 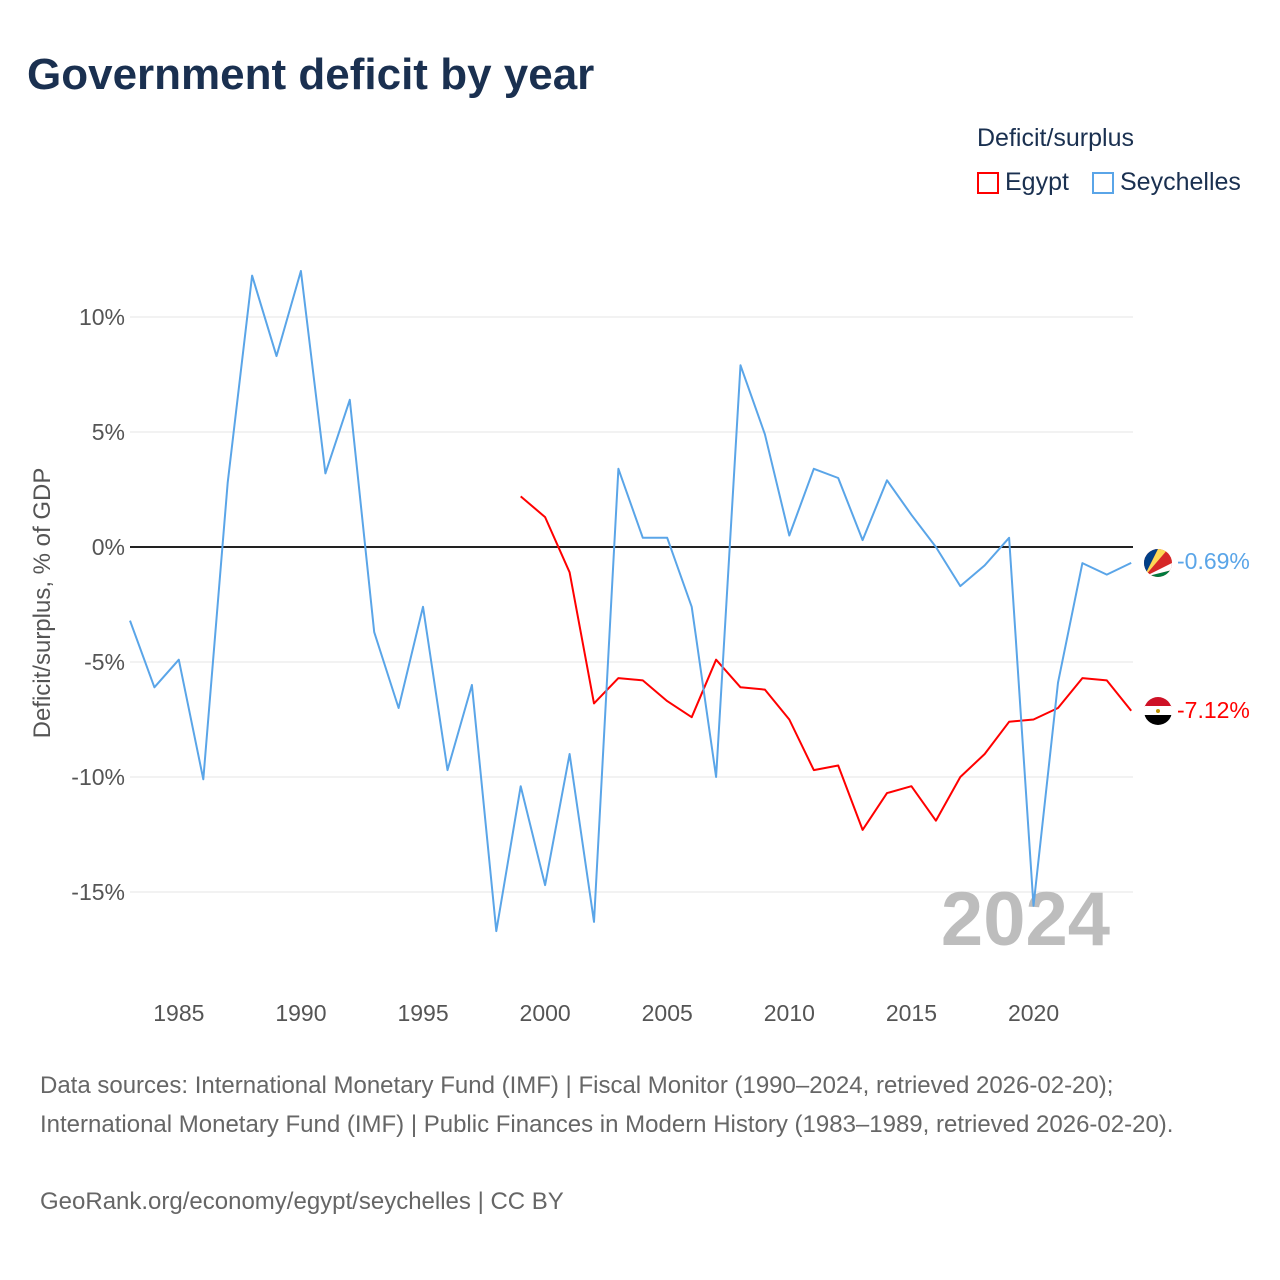 What do you see at coordinates (98, 777) in the screenshot?
I see `y-tick-label: -10%` at bounding box center [98, 777].